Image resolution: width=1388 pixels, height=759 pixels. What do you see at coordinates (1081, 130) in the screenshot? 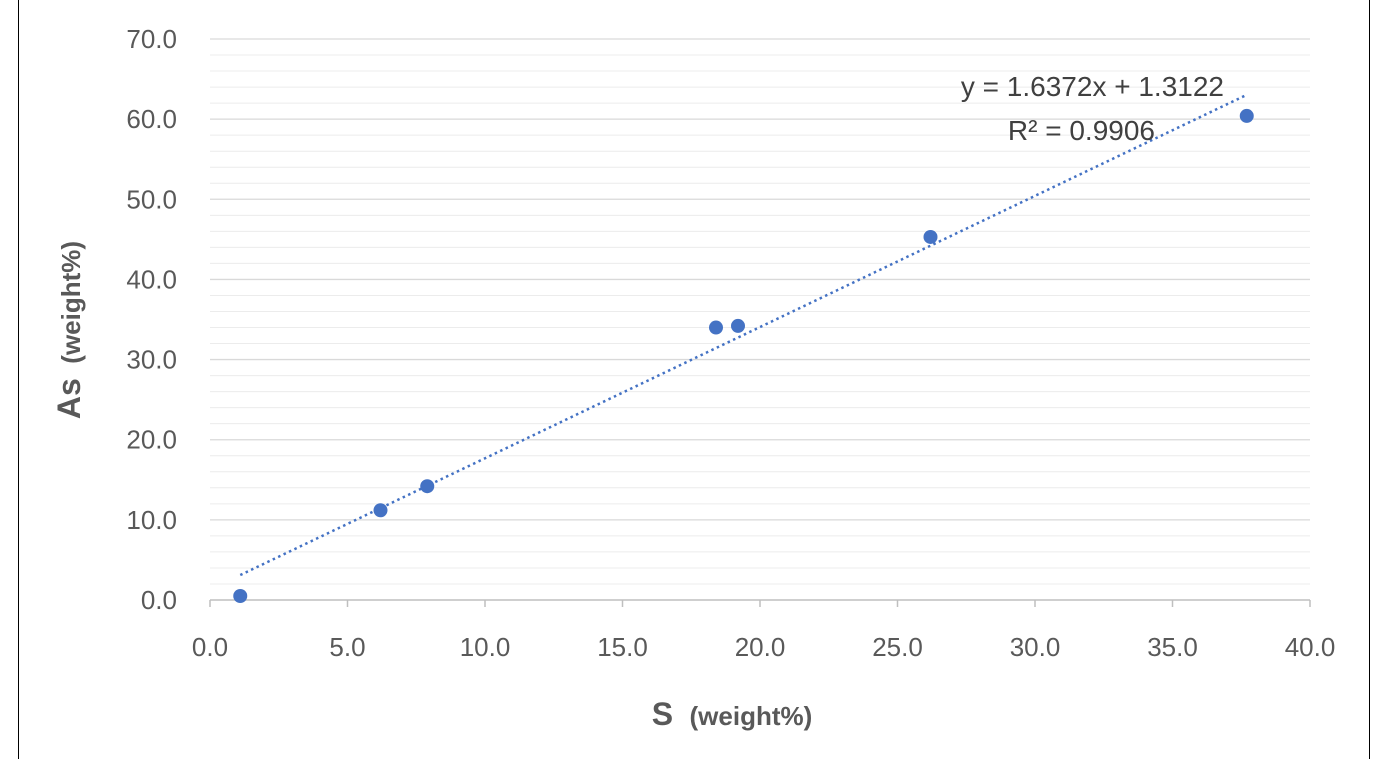
I see `trendline-r-squared: R² = 0.9906` at bounding box center [1081, 130].